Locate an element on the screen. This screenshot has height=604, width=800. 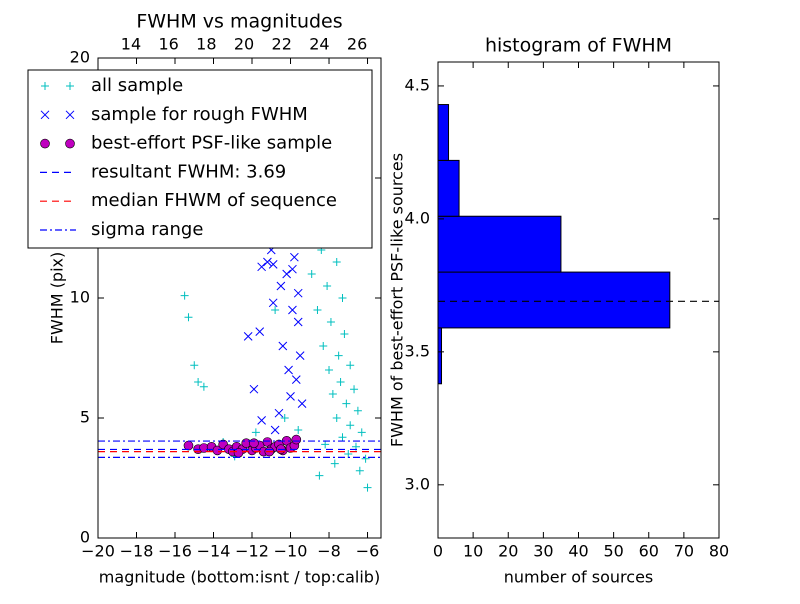
x-tick-label: 40 is located at coordinates (578, 551).